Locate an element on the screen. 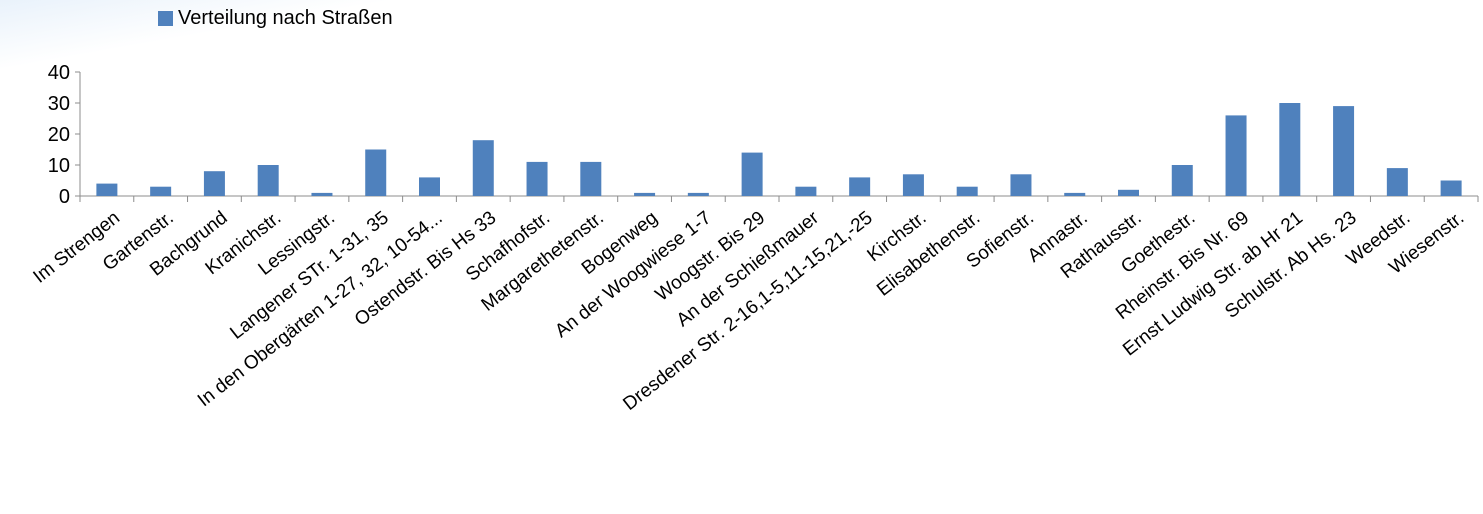  y-tick-label: 20 is located at coordinates (59, 135).